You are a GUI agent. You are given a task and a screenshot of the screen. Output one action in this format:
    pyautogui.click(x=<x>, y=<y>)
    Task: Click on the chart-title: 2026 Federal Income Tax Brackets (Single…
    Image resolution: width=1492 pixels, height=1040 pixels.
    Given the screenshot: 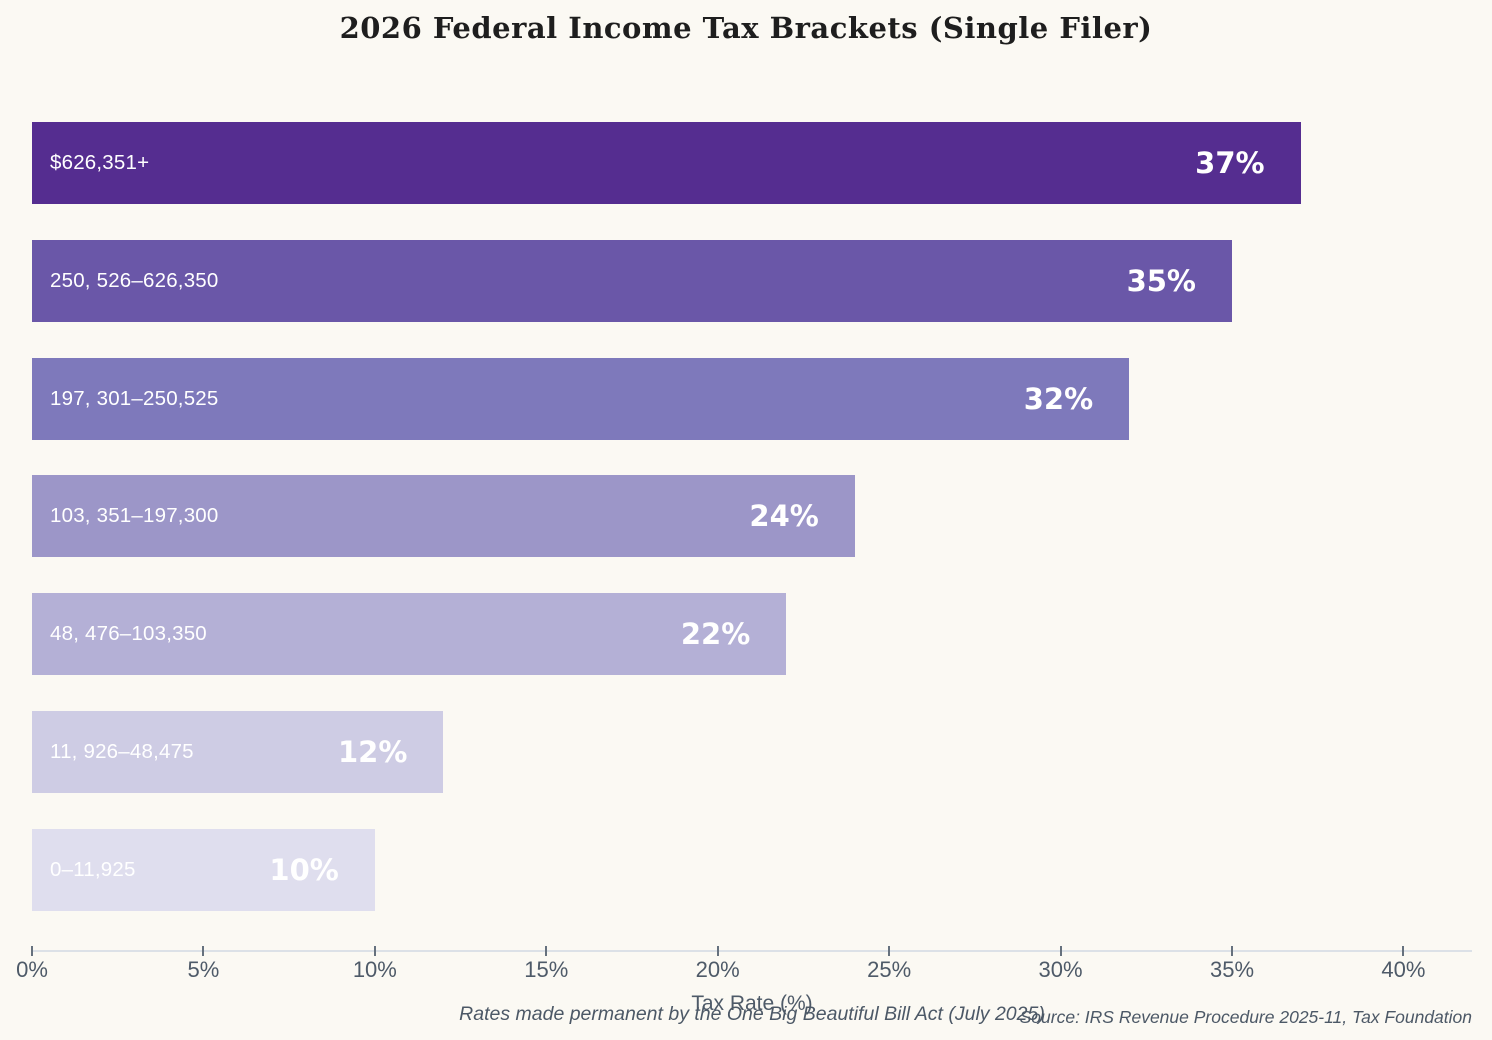 What is the action you would take?
    pyautogui.click(x=746, y=28)
    